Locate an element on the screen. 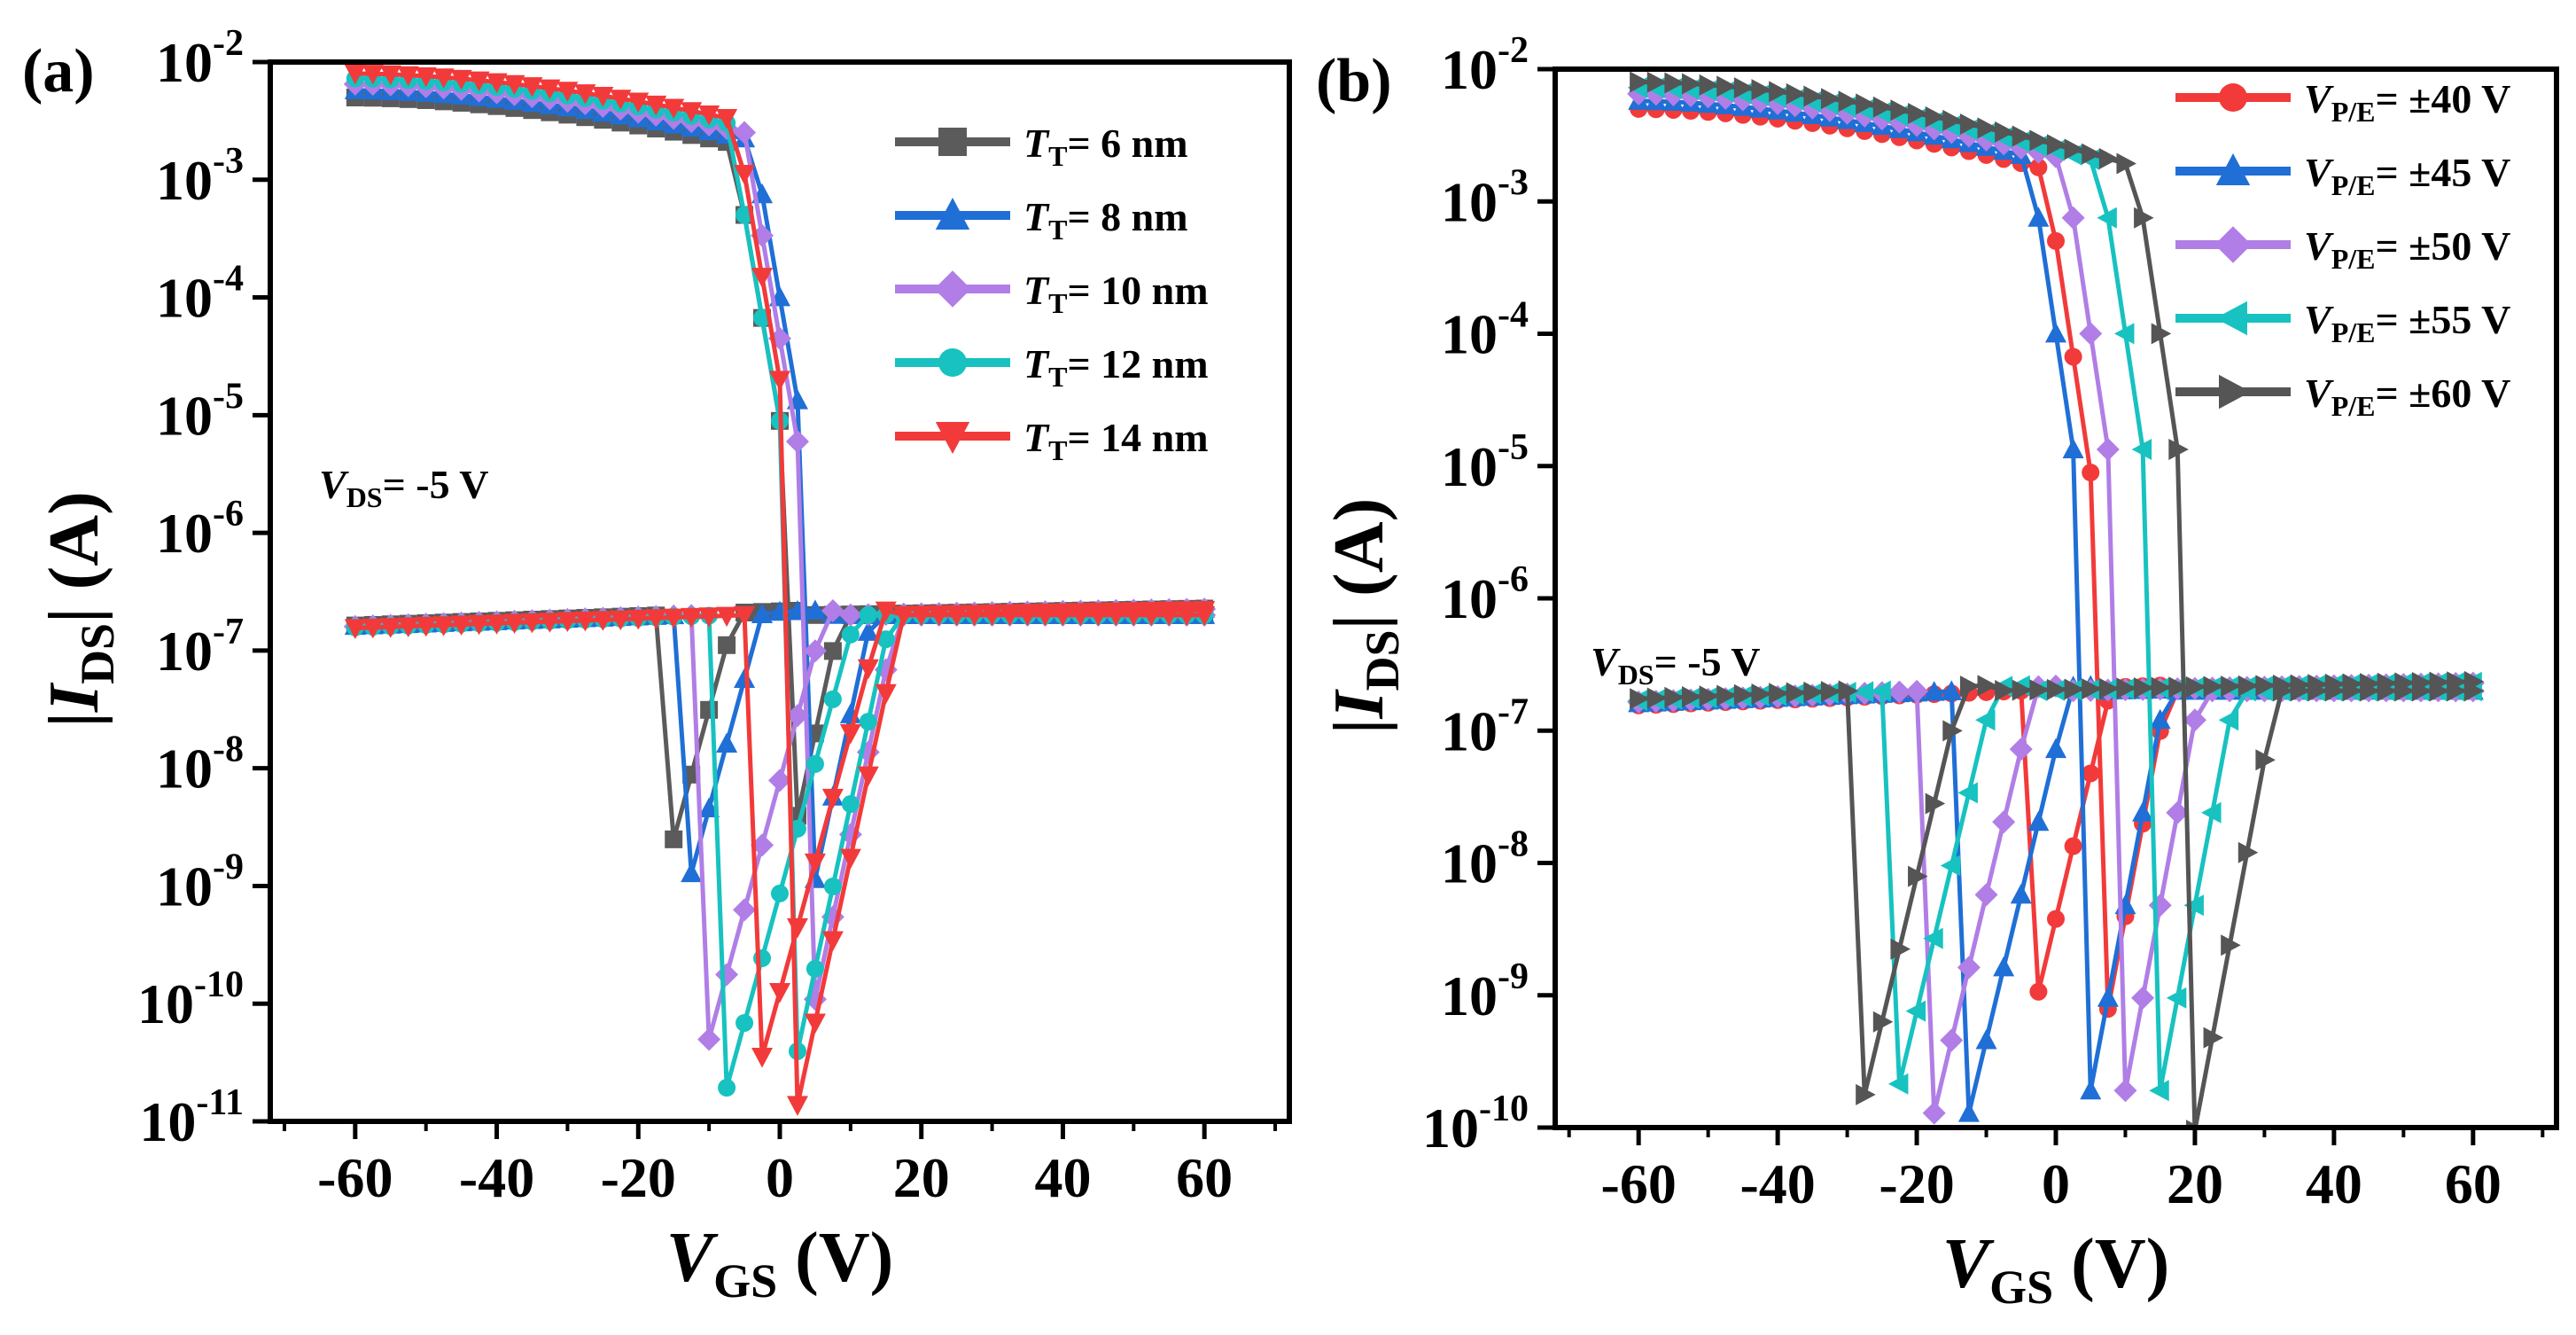  panel-label: (b) is located at coordinates (1354, 81).